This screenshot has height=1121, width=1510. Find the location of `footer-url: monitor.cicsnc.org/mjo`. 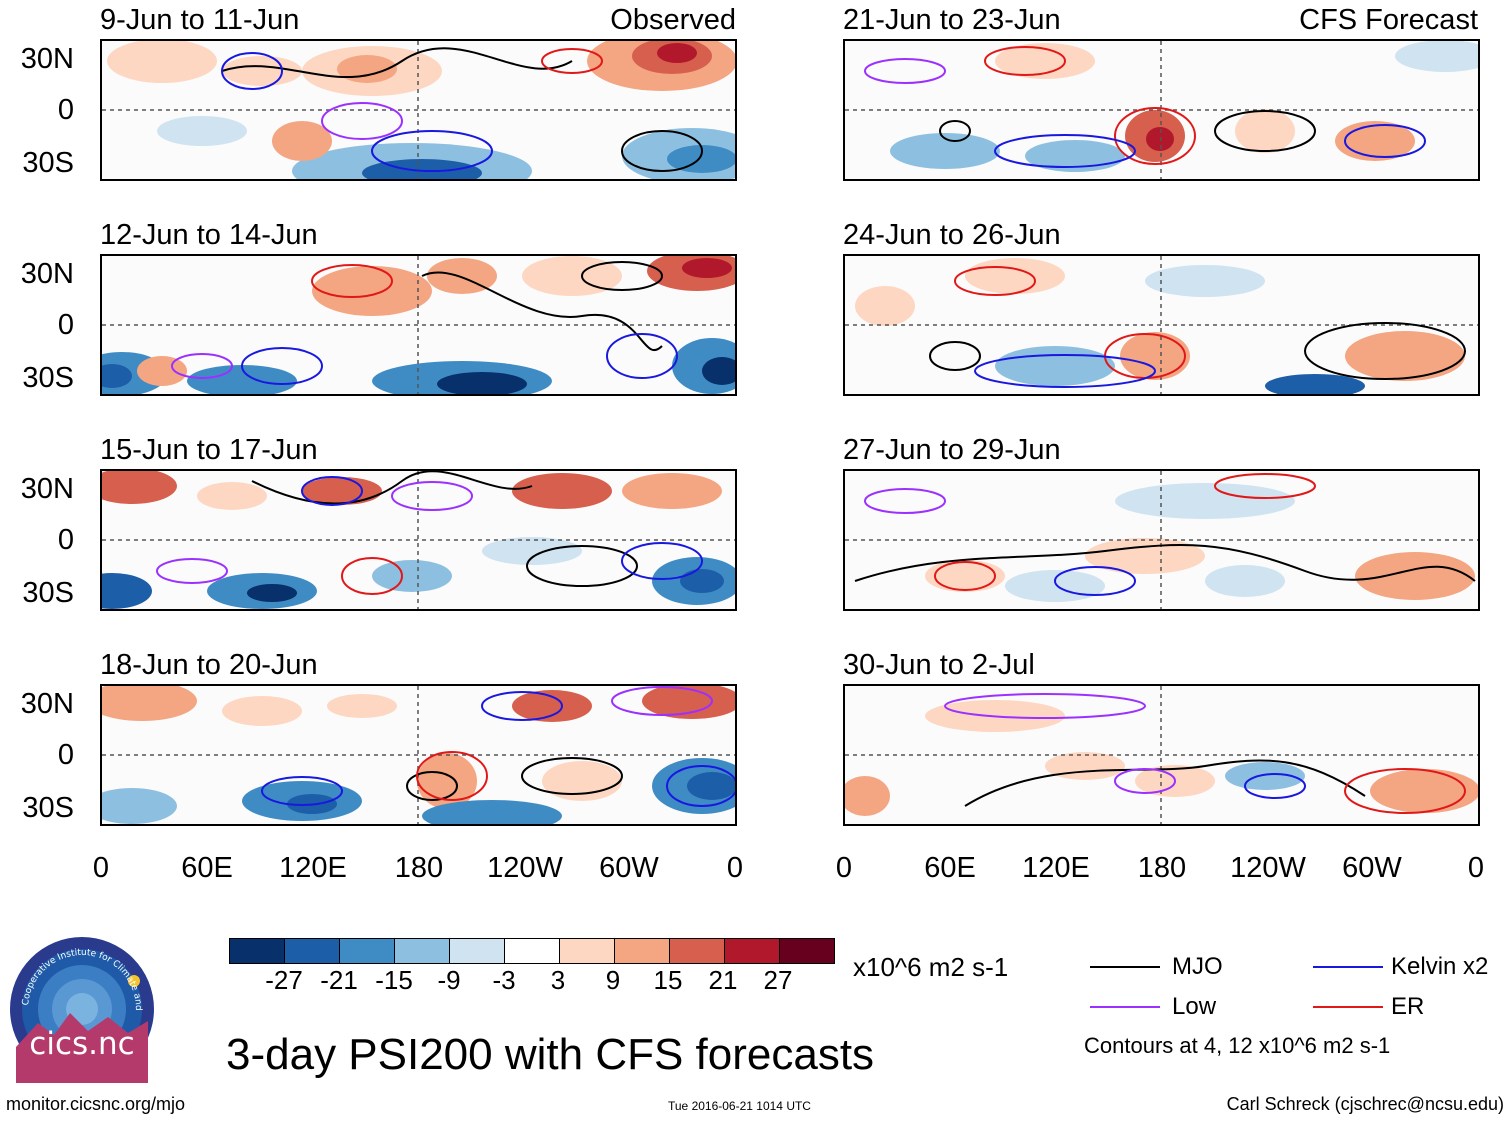

footer-url: monitor.cicsnc.org/mjo is located at coordinates (96, 1104).